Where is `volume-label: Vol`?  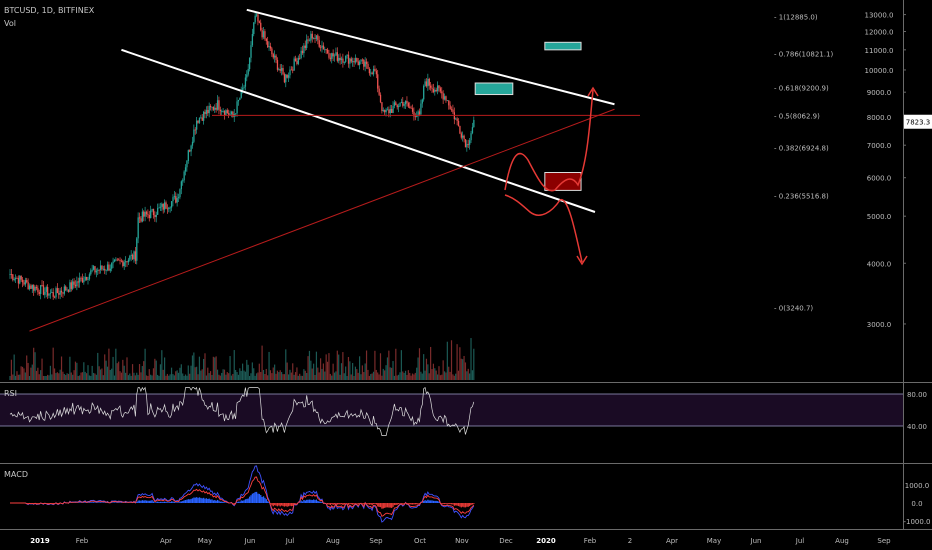
volume-label: Vol is located at coordinates (10, 23).